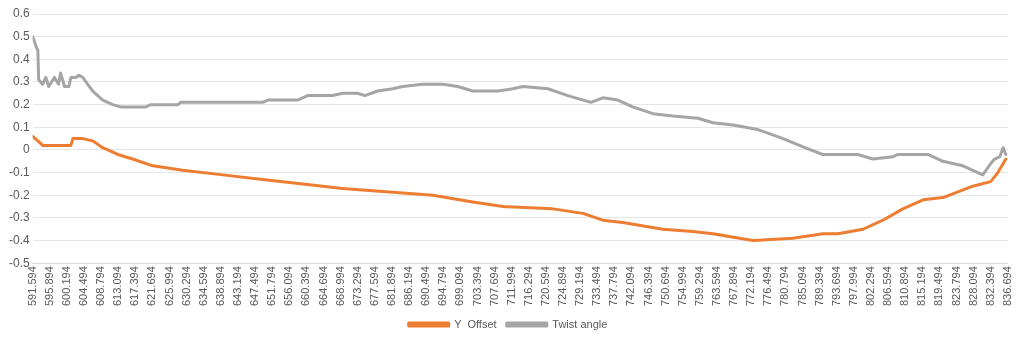 This screenshot has height=344, width=1024. I want to click on x-tick-label: 823.794, so click(955, 286).